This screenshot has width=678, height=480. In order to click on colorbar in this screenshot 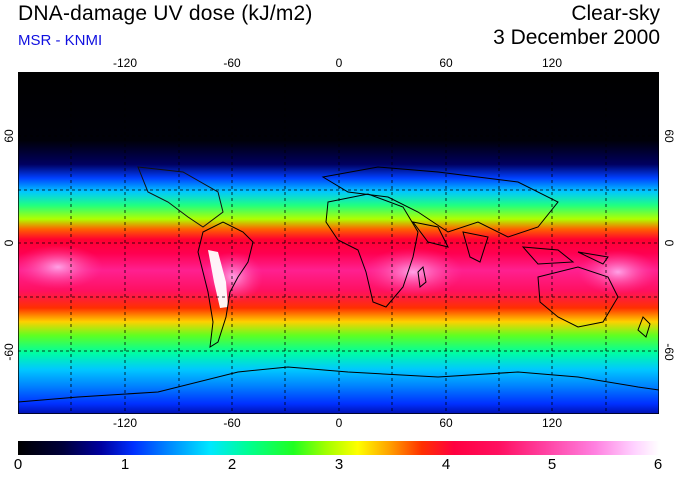, I will do `click(338, 448)`.